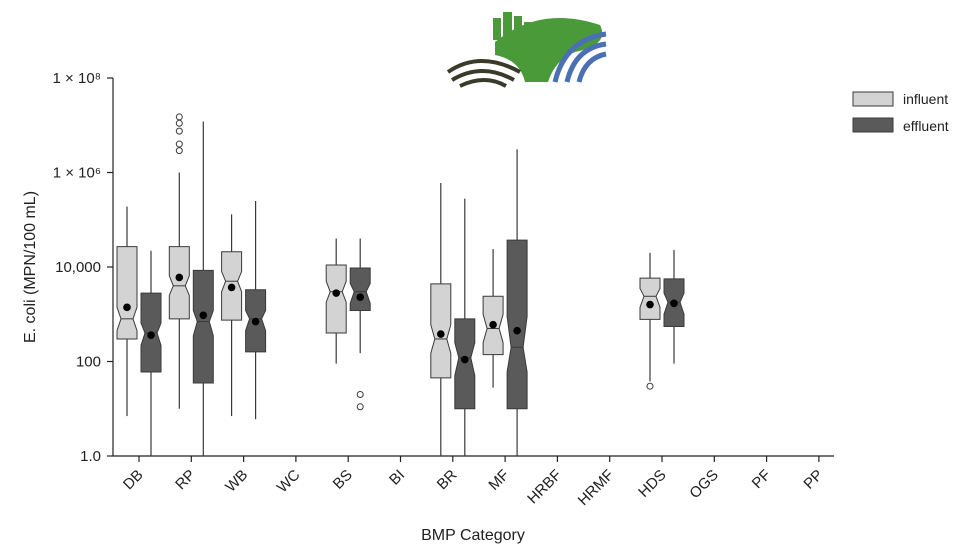  What do you see at coordinates (596, 487) in the screenshot?
I see `x-tick-label: HRMF` at bounding box center [596, 487].